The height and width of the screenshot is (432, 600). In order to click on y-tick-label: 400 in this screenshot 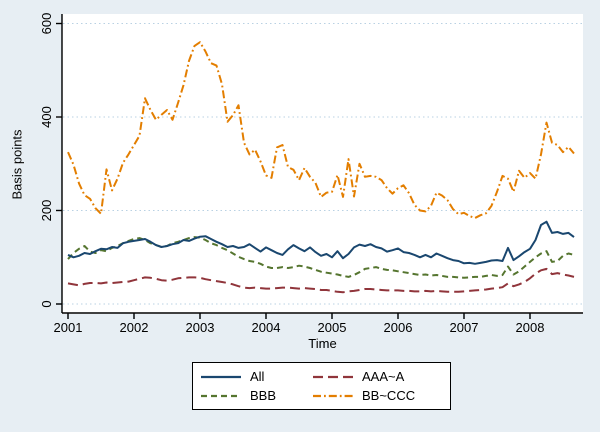, I will do `click(46, 117)`.